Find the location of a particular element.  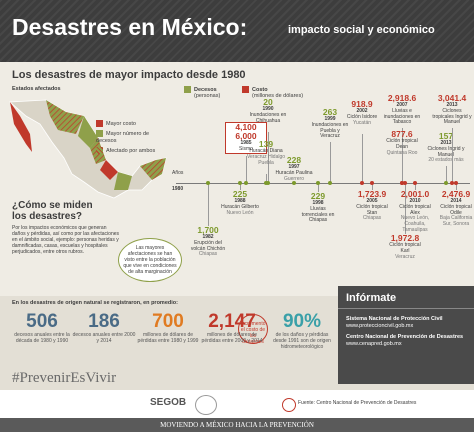

event-place: Quintana Roo is located at coordinates (402, 152).